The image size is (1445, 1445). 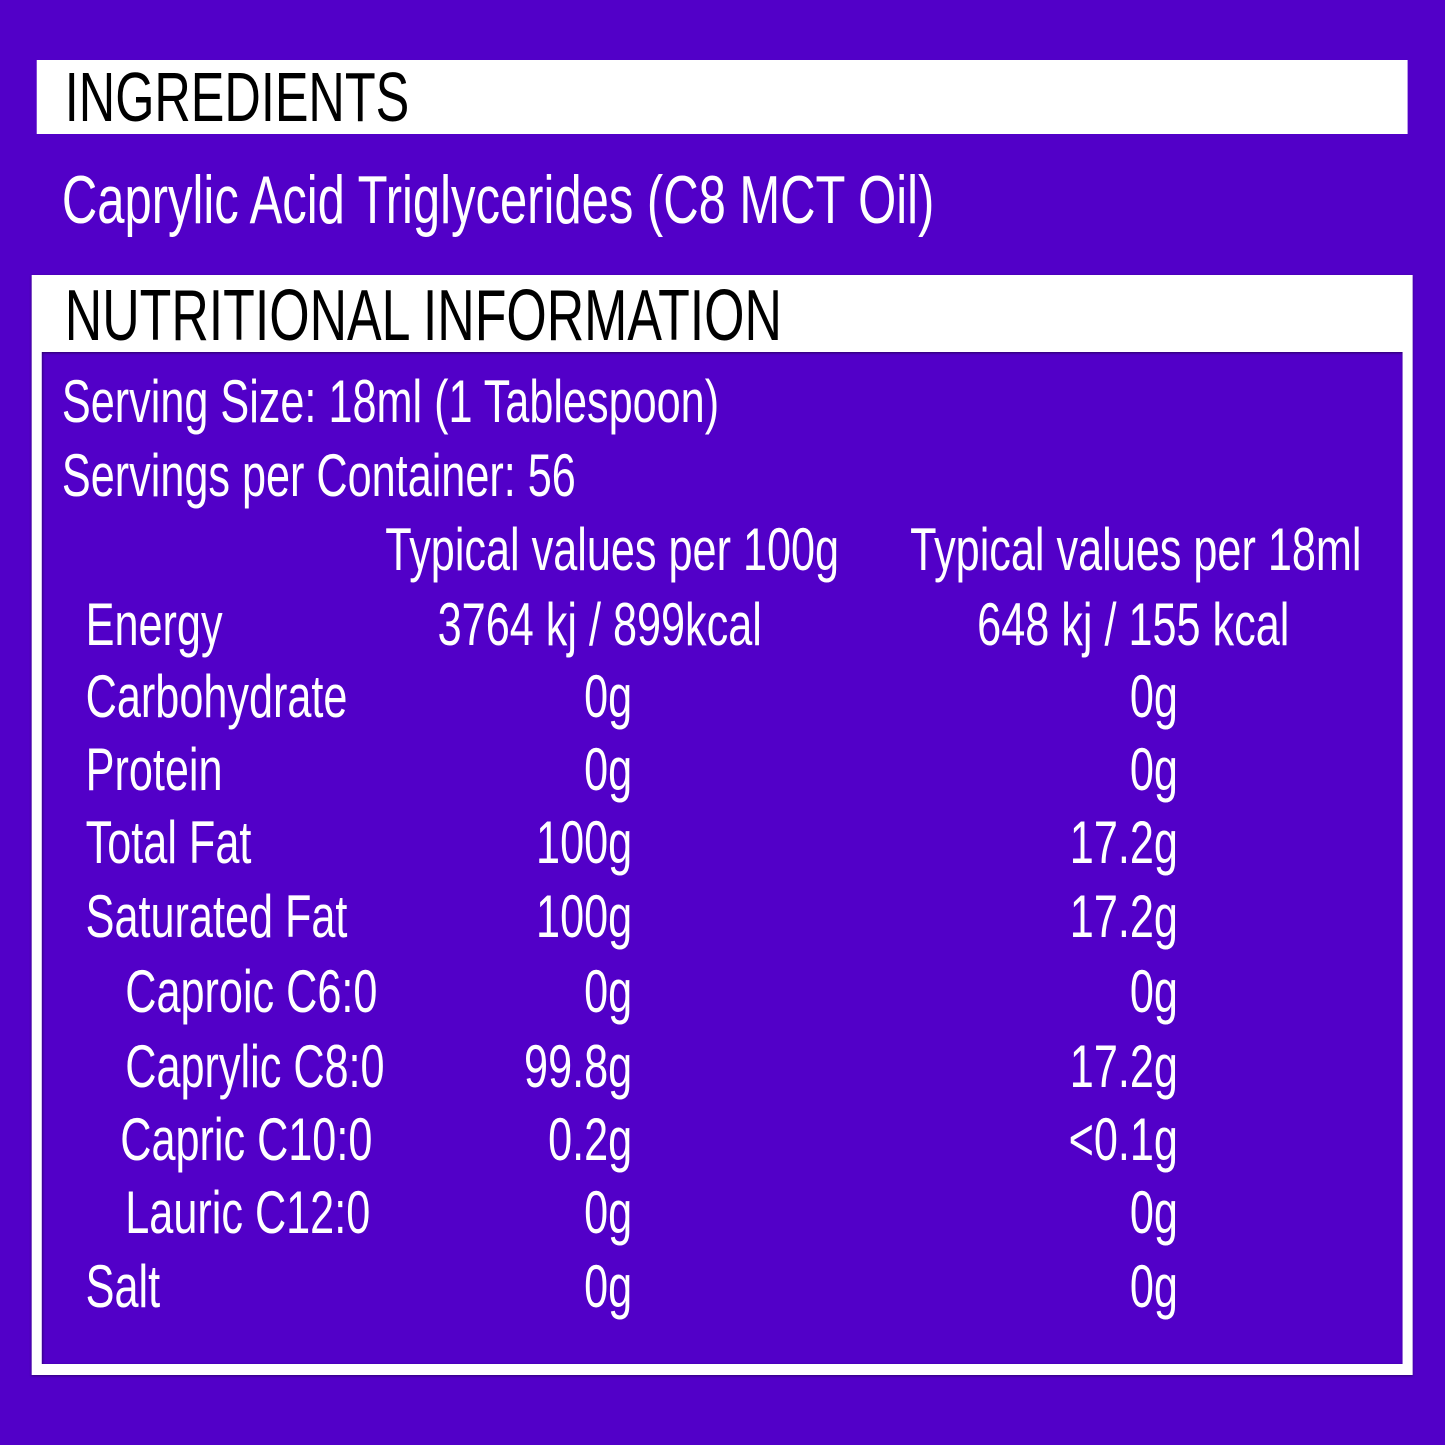 I want to click on ingredients-header-bar, so click(x=722, y=97).